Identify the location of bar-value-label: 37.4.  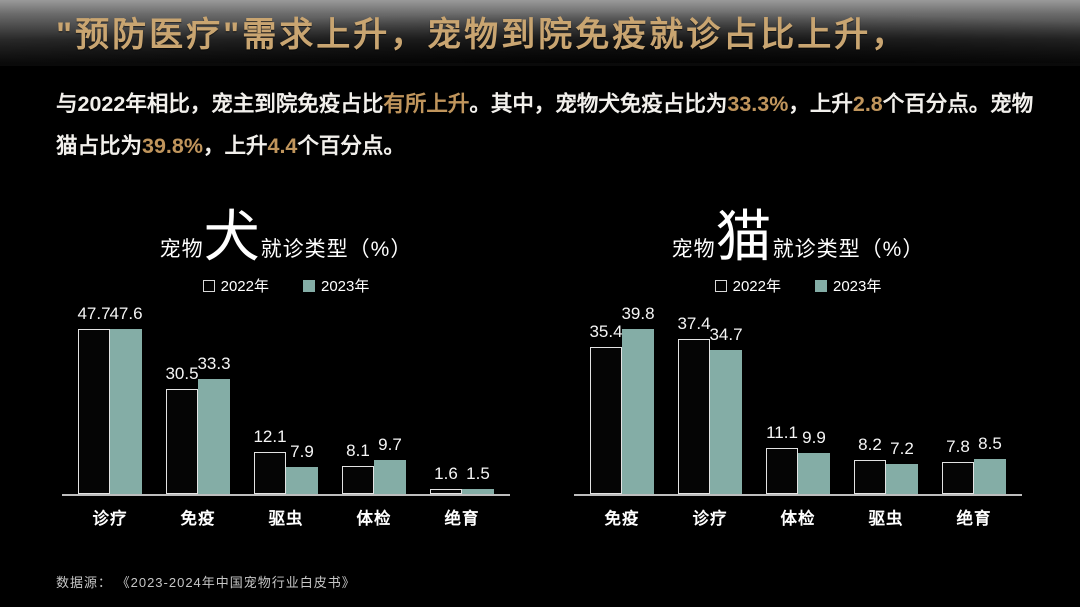
(694, 323).